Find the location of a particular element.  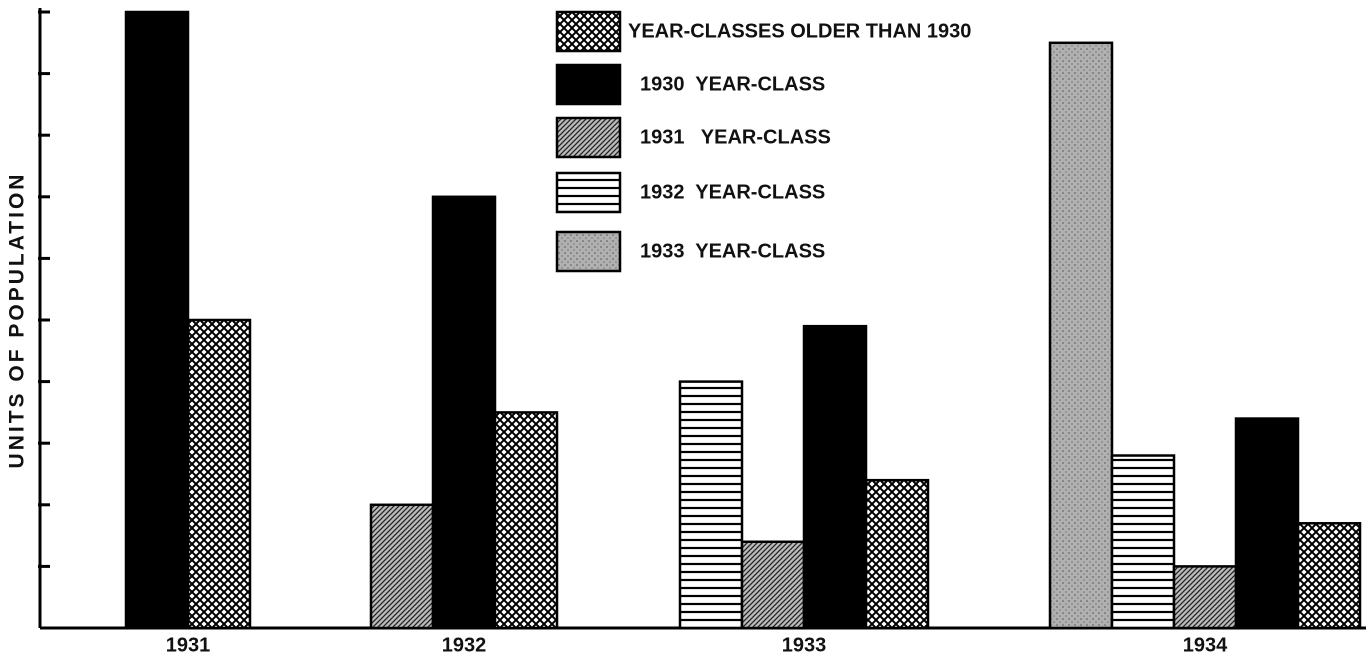

x-tick-label: 1931 is located at coordinates (188, 645).